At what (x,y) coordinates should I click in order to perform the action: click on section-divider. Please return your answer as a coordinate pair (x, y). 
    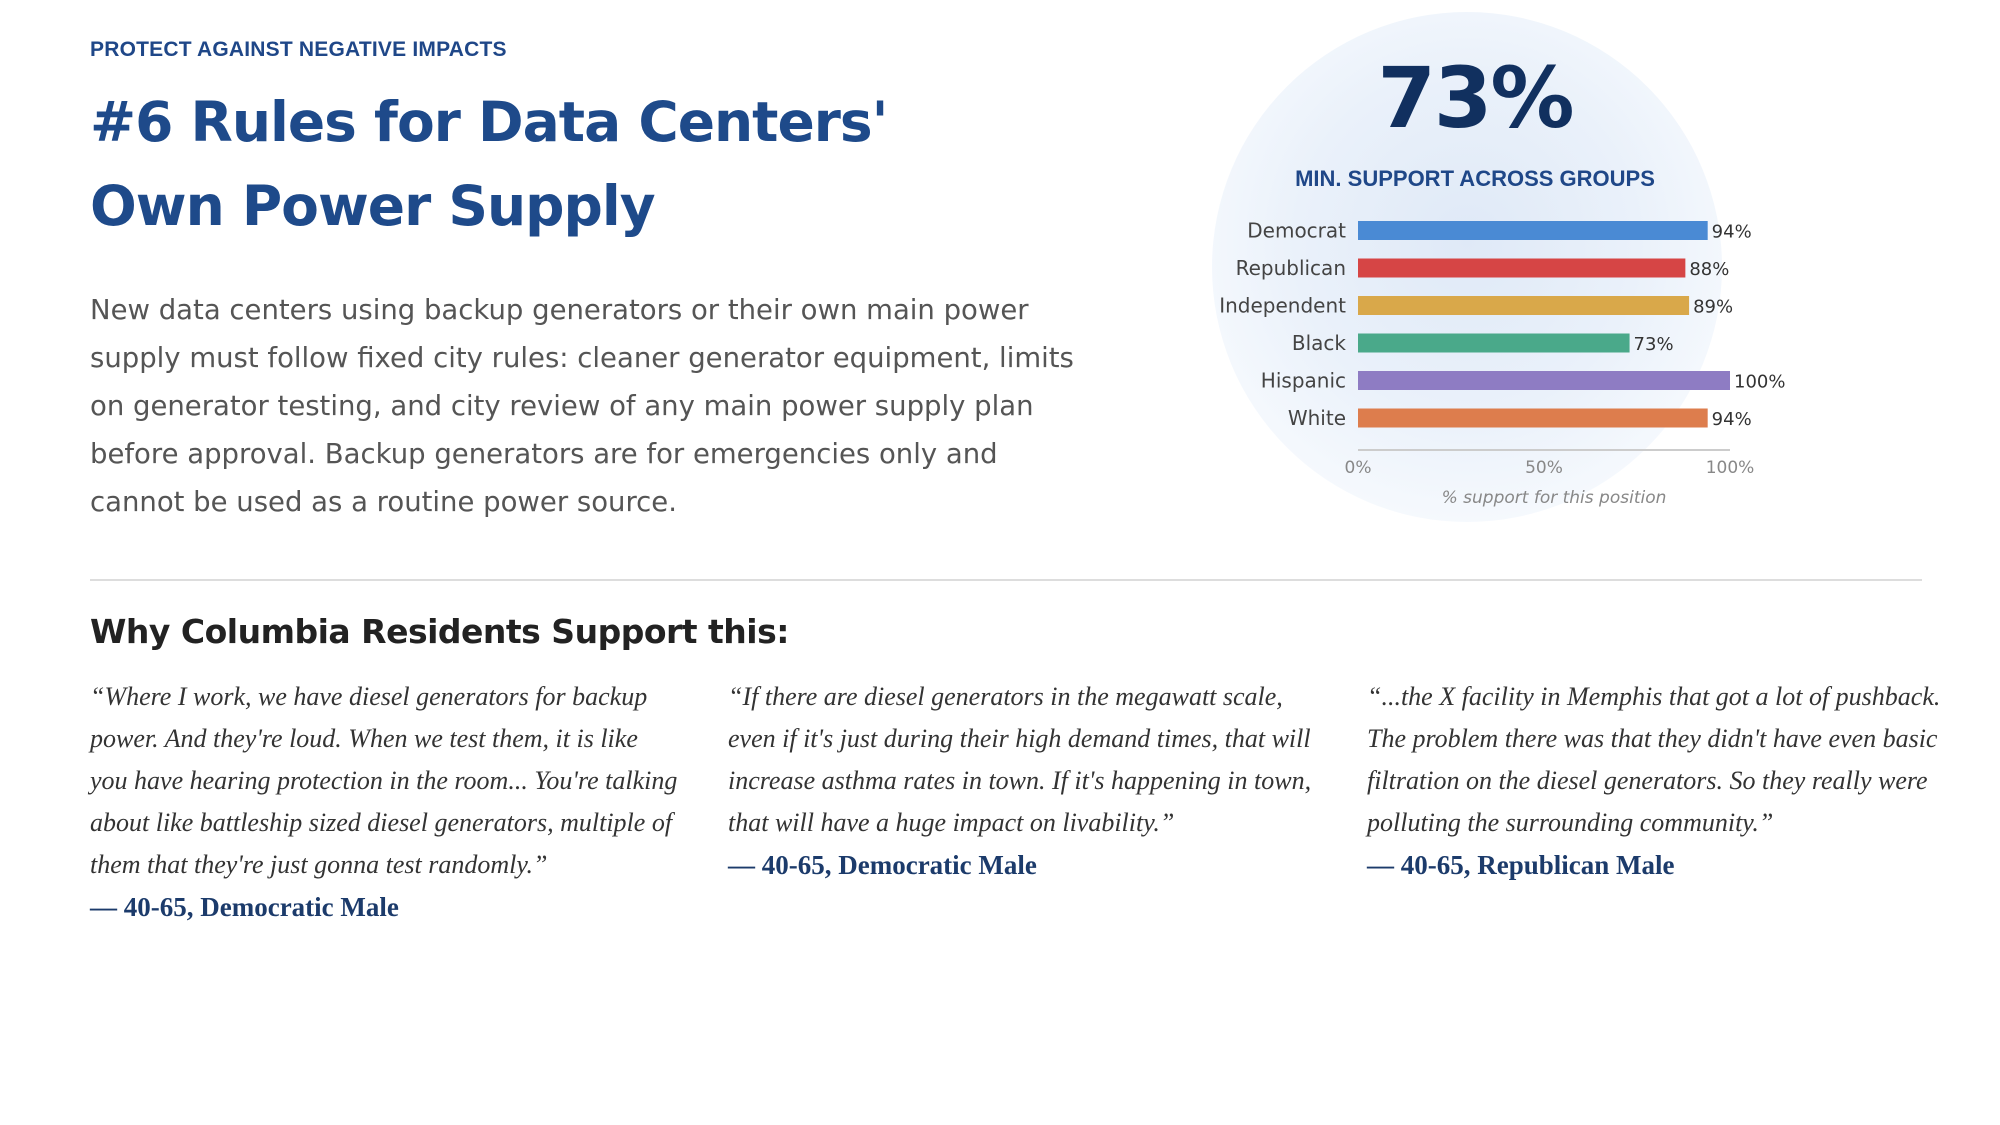
    Looking at the image, I should click on (1006, 580).